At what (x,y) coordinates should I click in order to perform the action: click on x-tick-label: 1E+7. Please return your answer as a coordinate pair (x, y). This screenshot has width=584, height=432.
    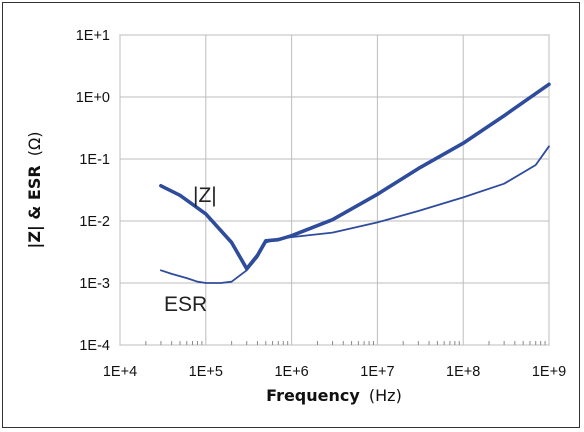
    Looking at the image, I should click on (377, 372).